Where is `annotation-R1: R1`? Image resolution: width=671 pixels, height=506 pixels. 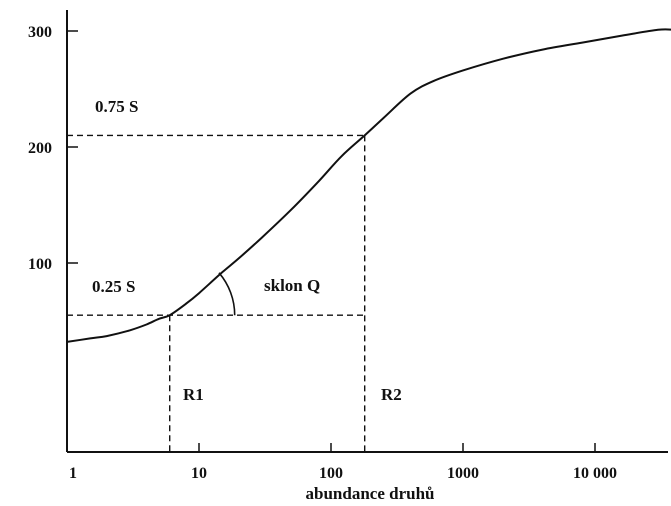
annotation-R1: R1 is located at coordinates (193, 394).